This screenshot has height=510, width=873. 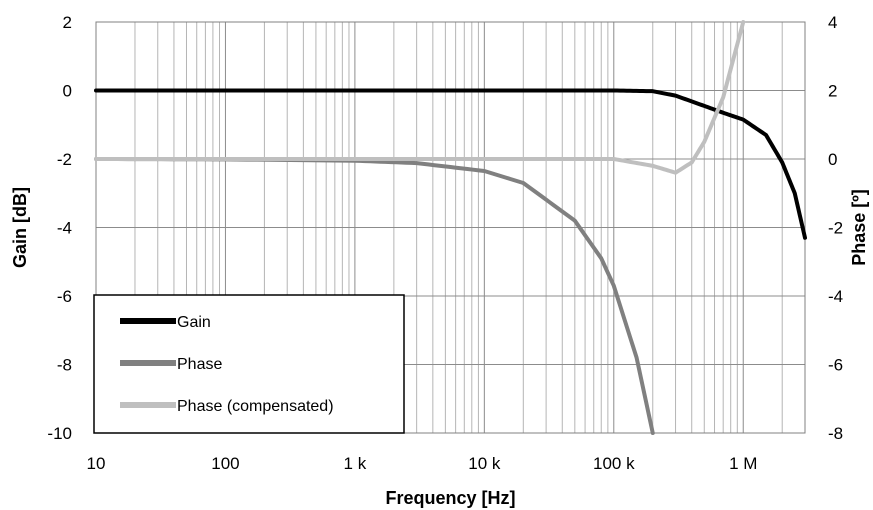 I want to click on y2-axis-title: Phase [º], so click(x=859, y=227).